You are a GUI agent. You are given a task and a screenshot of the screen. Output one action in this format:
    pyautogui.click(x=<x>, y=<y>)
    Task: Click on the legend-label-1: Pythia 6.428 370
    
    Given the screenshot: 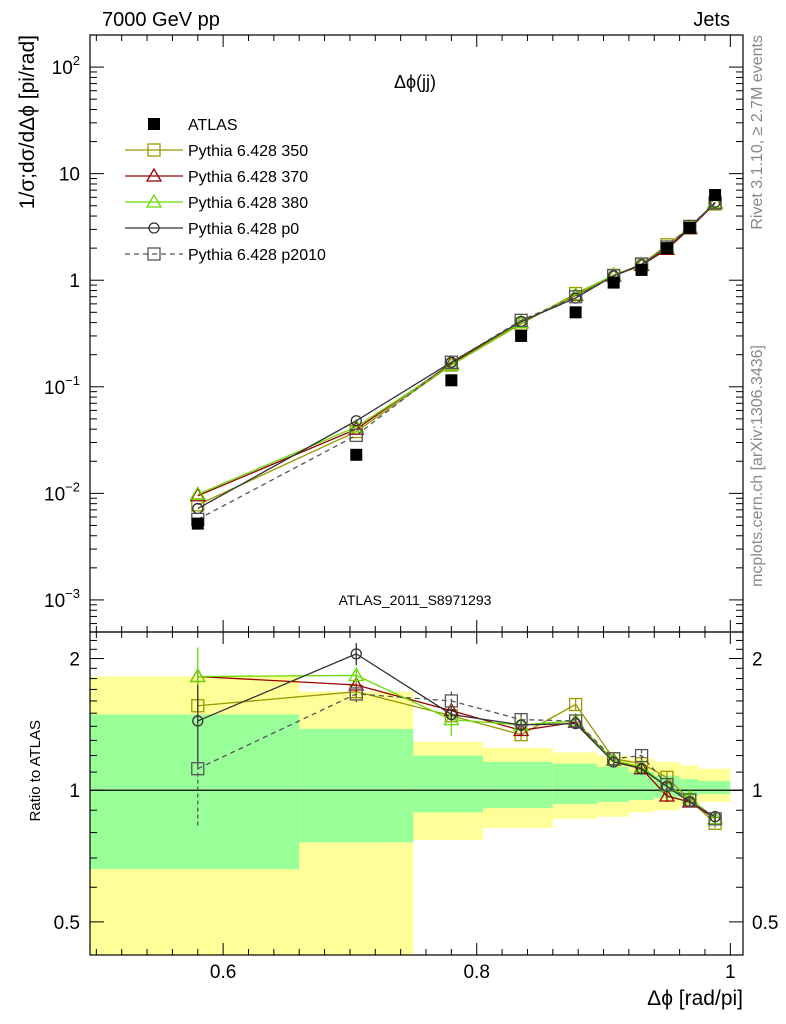 What is the action you would take?
    pyautogui.click(x=248, y=177)
    